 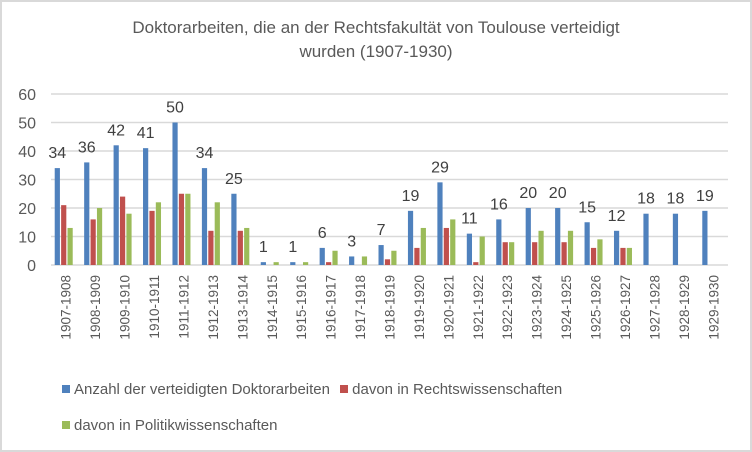 What do you see at coordinates (152, 237) in the screenshot?
I see `bar-1-1910-1911` at bounding box center [152, 237].